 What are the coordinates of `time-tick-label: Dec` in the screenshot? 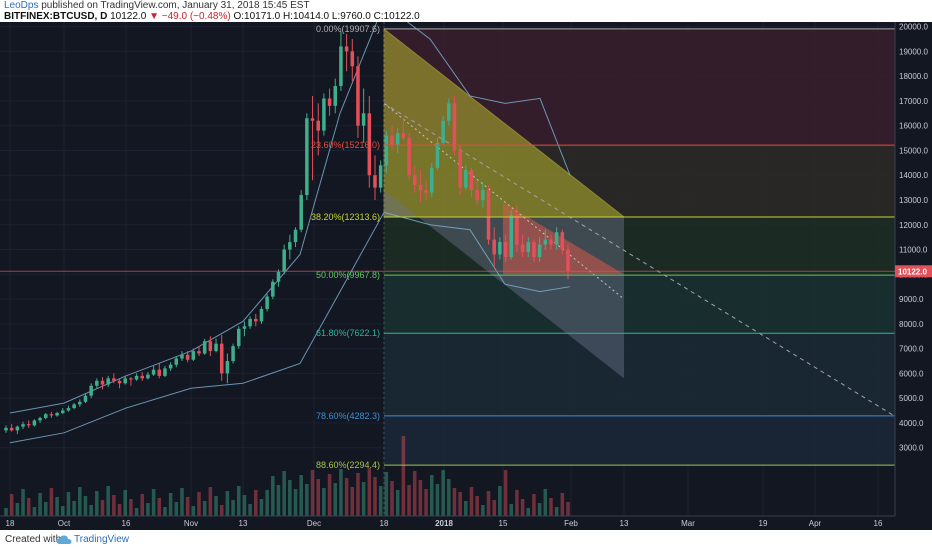 It's located at (314, 523).